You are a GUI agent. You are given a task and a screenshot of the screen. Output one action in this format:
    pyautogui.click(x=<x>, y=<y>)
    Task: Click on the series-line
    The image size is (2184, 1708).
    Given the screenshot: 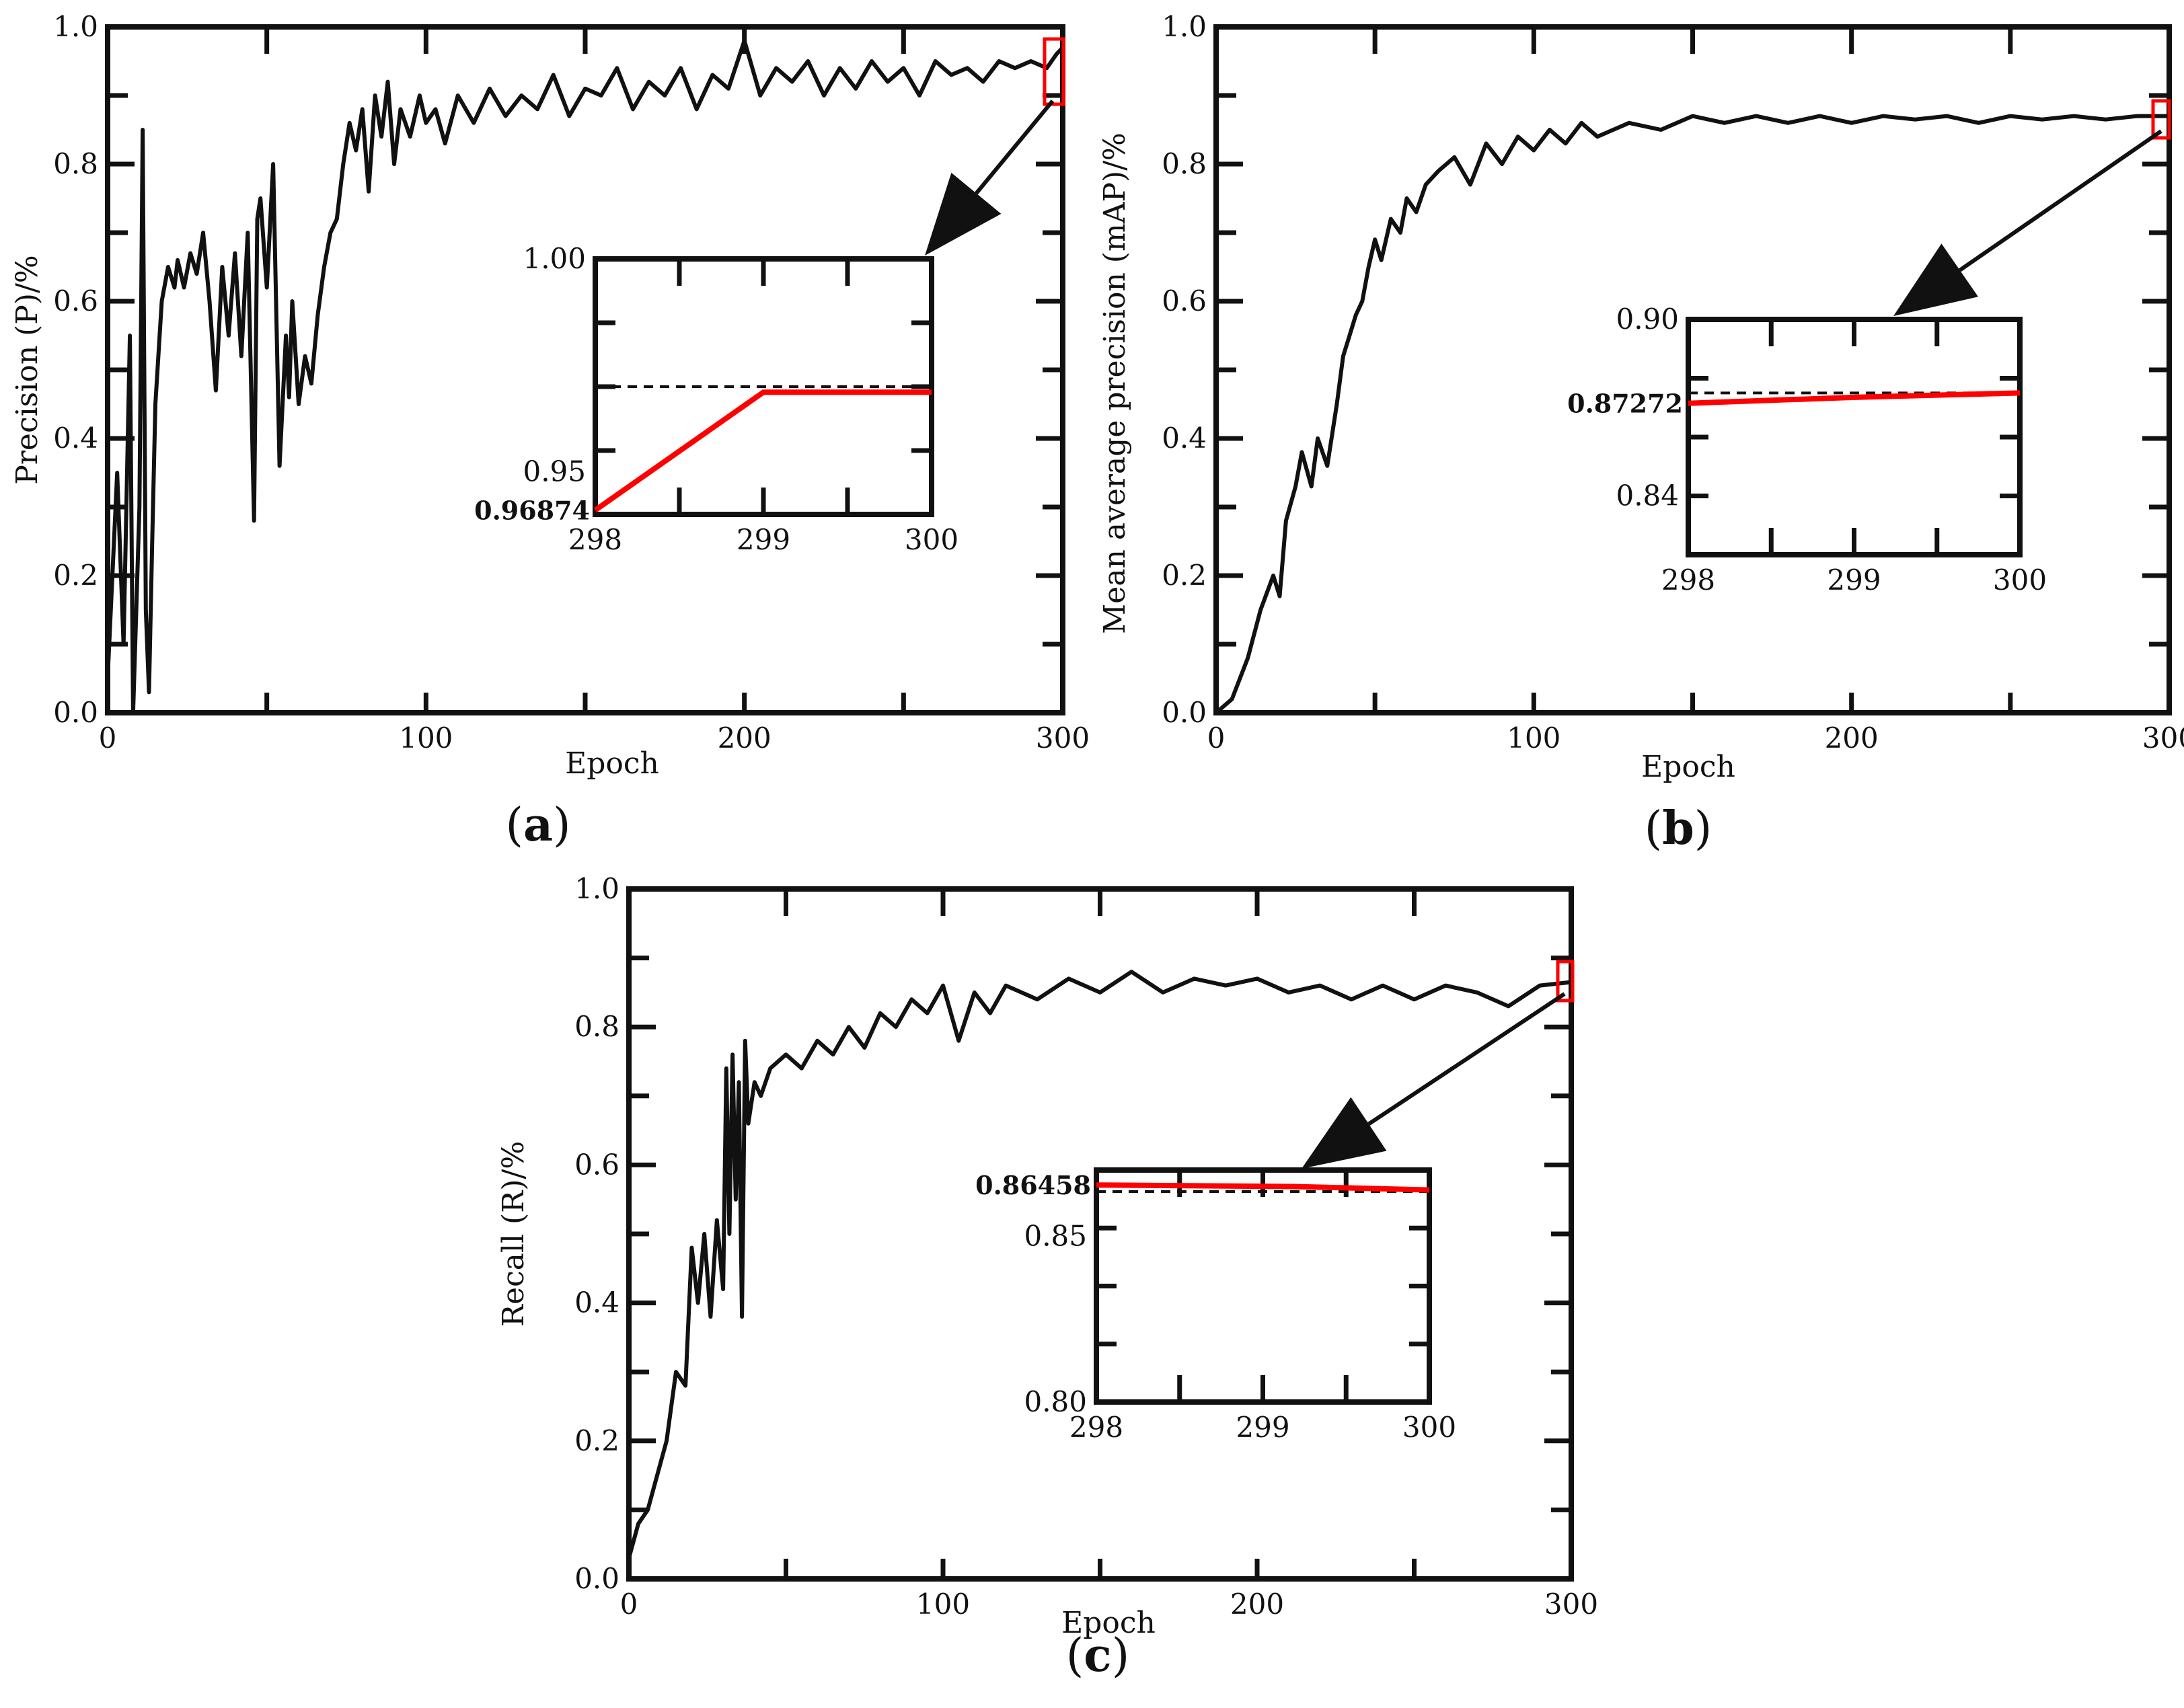 What is the action you would take?
    pyautogui.click(x=1099, y=1264)
    